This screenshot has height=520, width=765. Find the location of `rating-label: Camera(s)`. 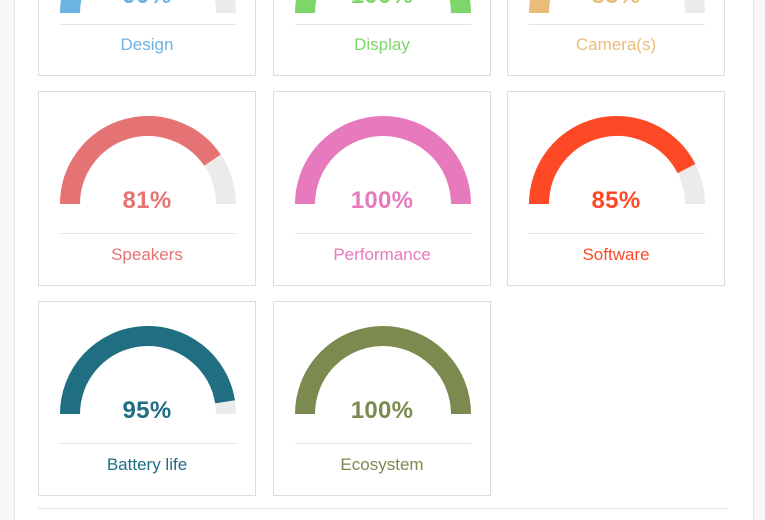

rating-label: Camera(s) is located at coordinates (616, 44).